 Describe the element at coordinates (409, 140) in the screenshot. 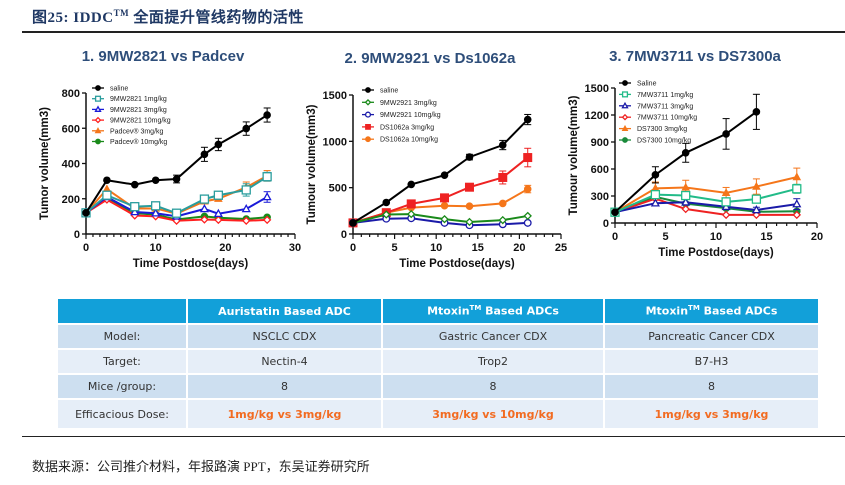

I see `legend-label: DS1062a 10mg/kg` at that location.